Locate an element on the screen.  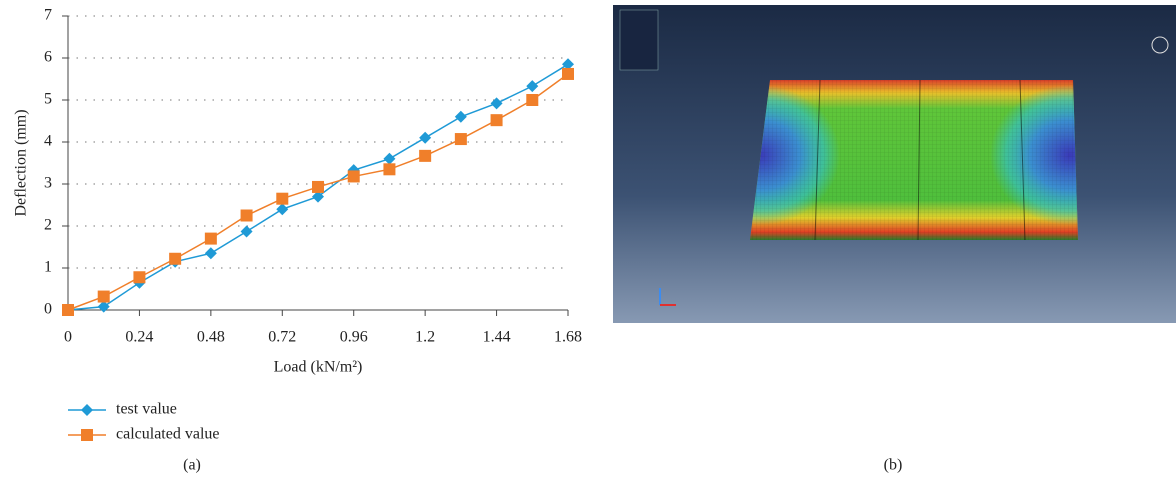
x-axis-label: Load (kN/m²) is located at coordinates (318, 367).